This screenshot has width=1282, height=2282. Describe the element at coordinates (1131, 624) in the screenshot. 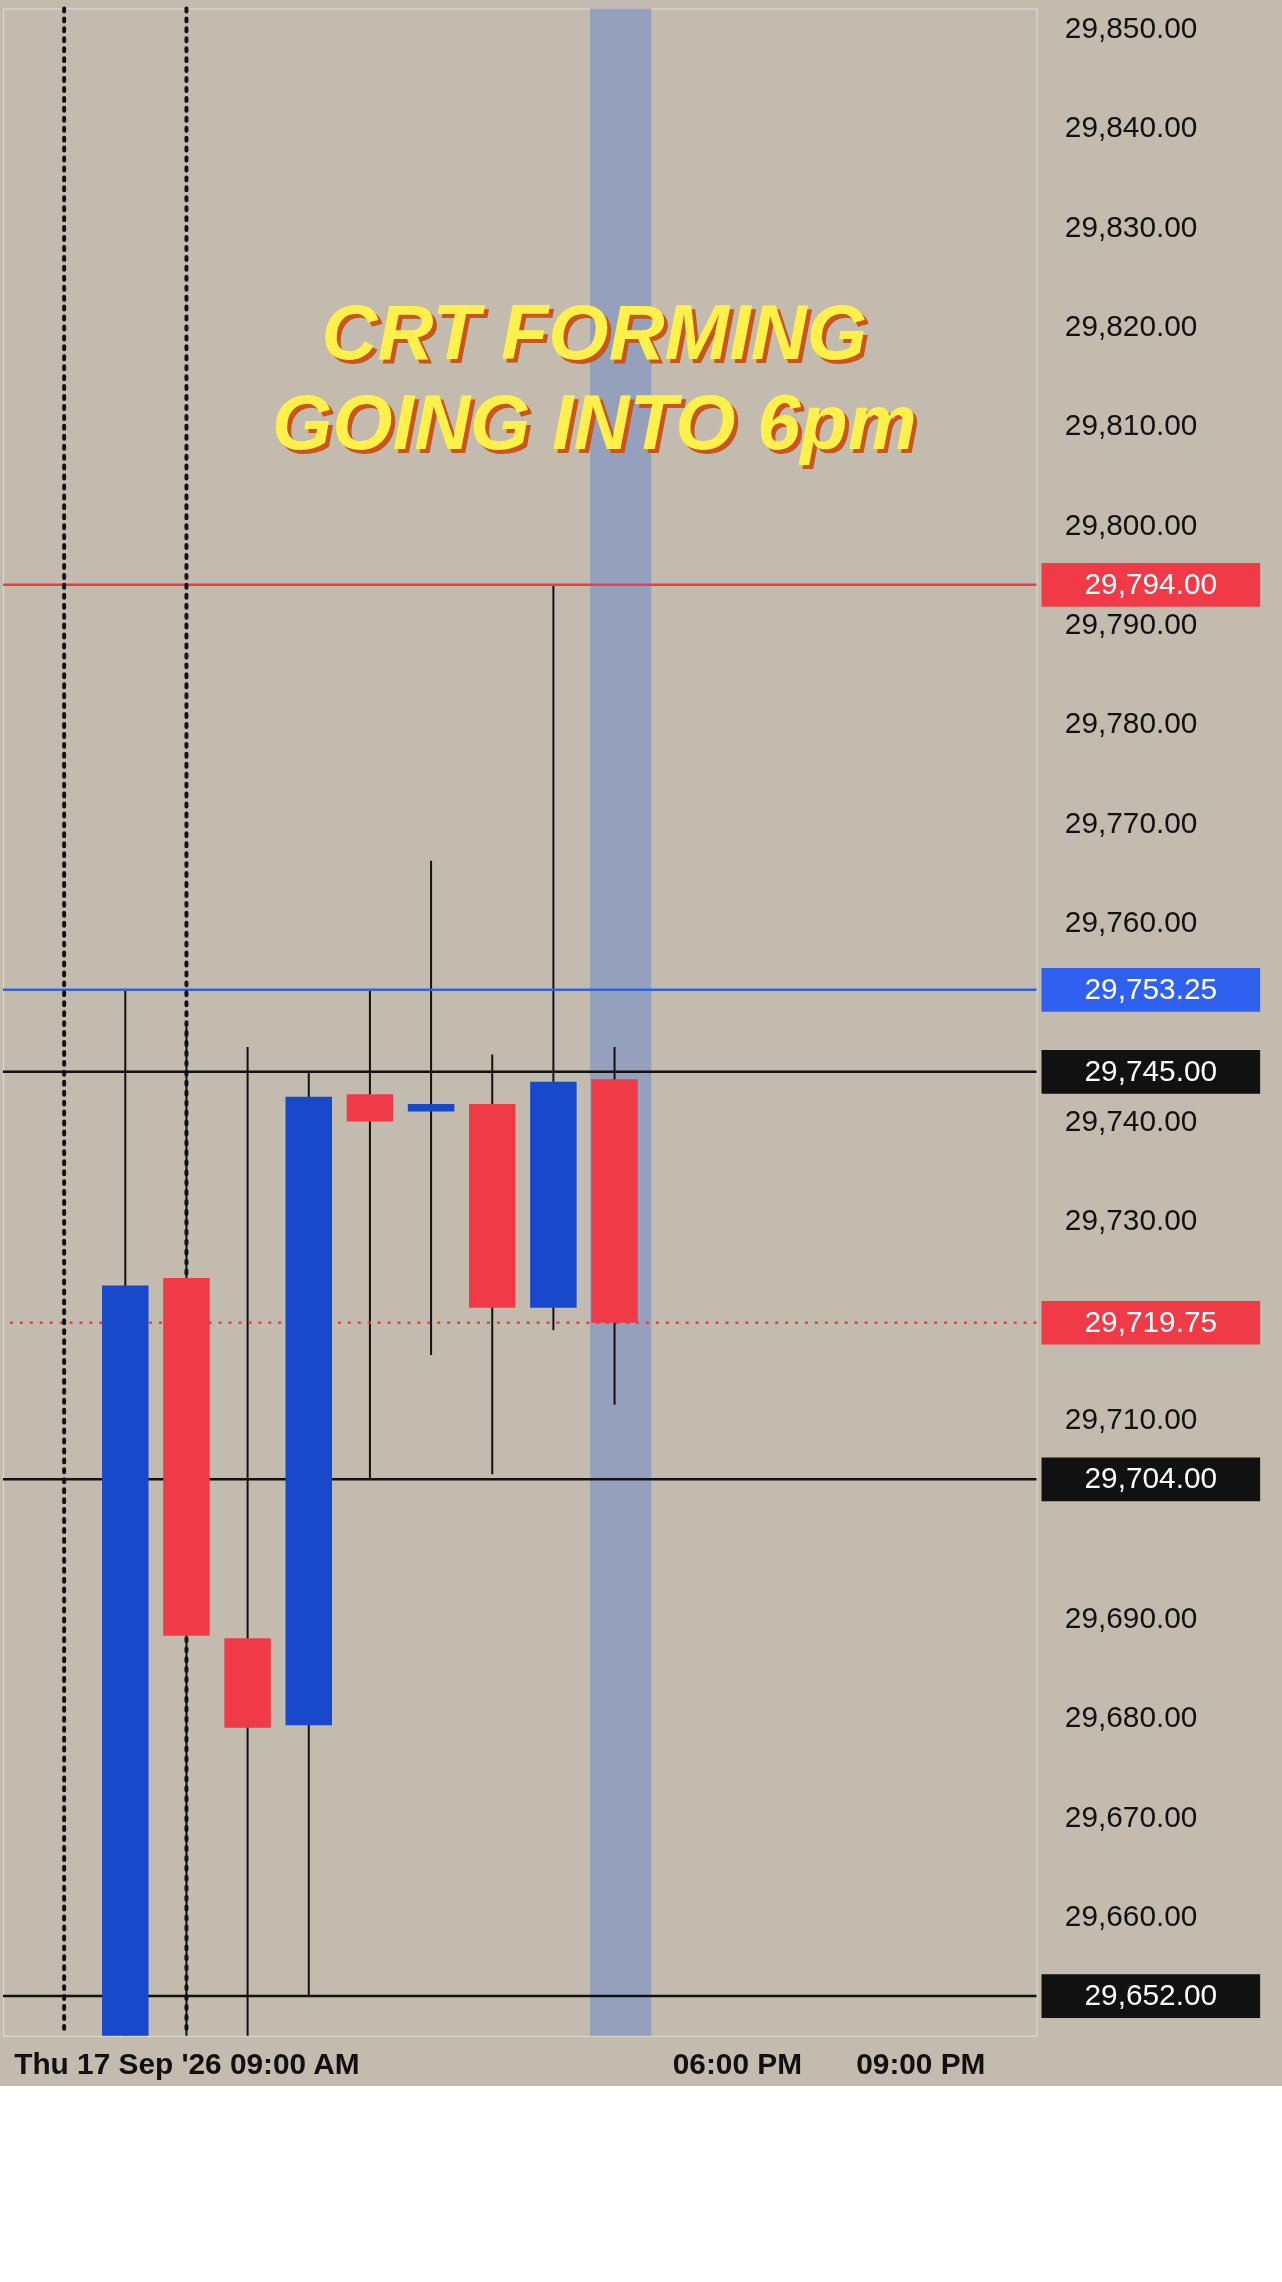

I see `y-tick-label: 29,790.00` at that location.